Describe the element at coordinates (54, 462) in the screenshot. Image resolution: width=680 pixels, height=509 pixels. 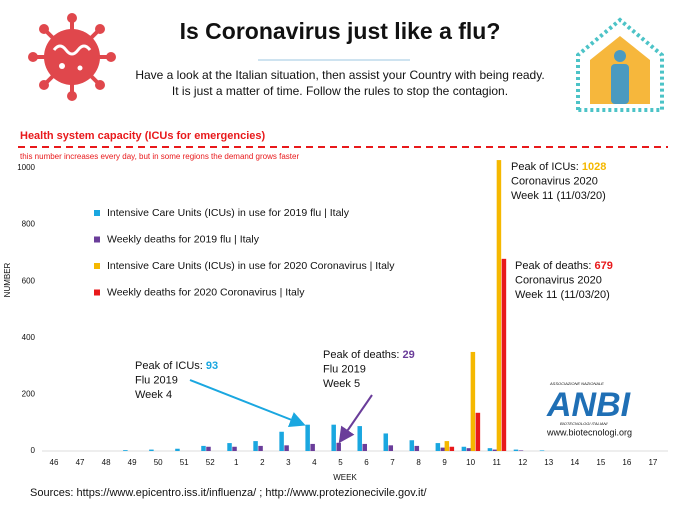
I see `x-tick-label: 46` at that location.